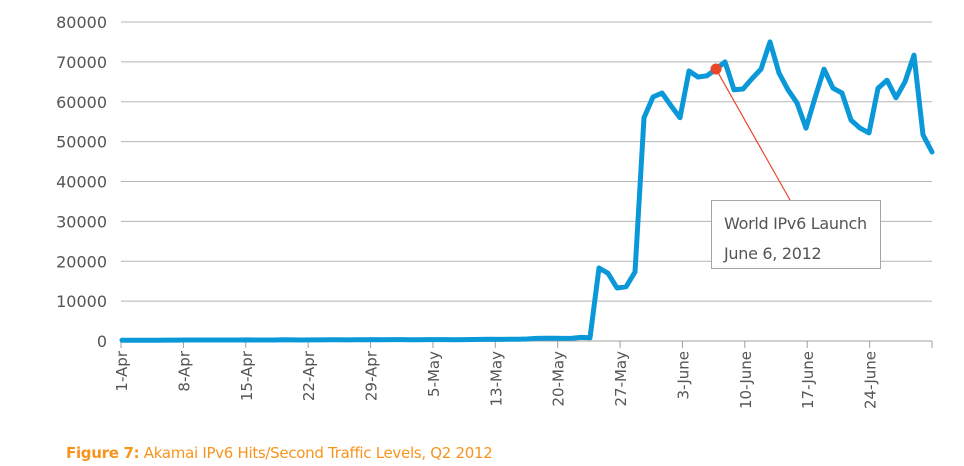 This screenshot has width=964, height=466. I want to click on x-tick-label: 15-Apr, so click(247, 375).